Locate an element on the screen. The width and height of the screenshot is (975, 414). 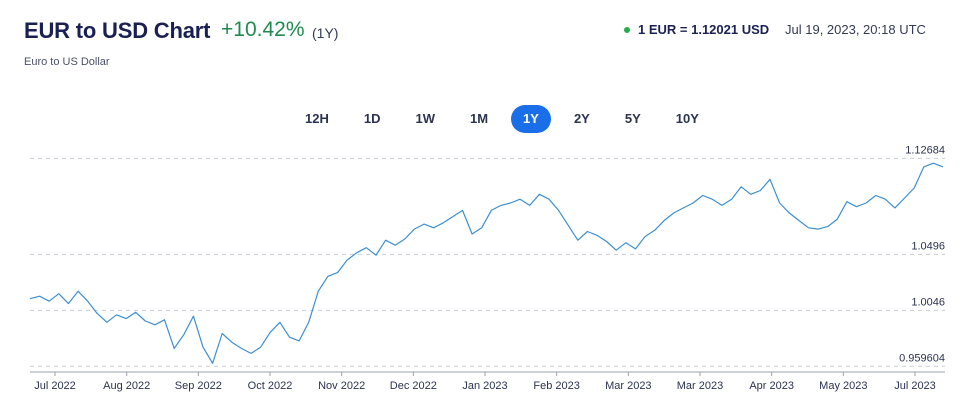
page-title: EUR to USD Chart is located at coordinates (117, 30).